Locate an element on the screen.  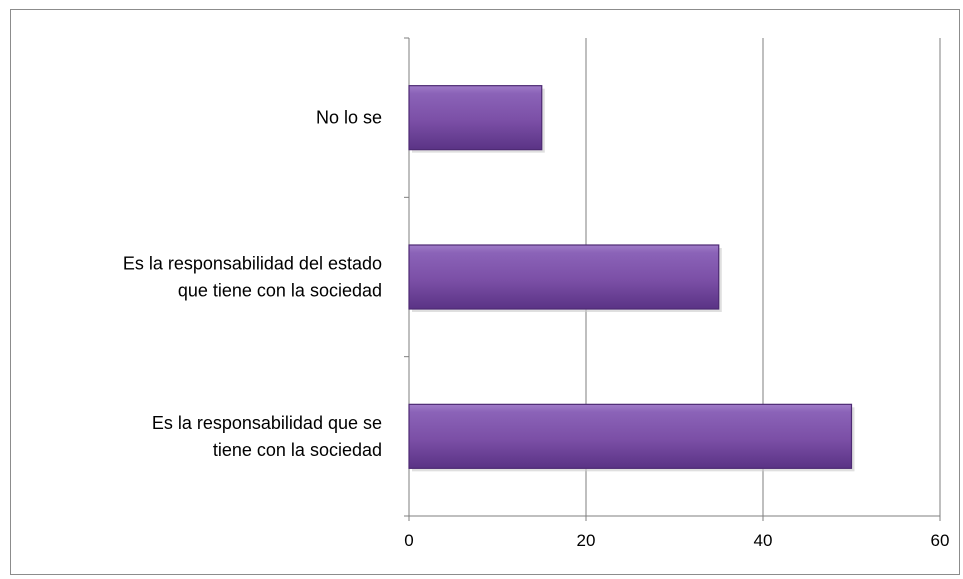
x-tick-label: 20 is located at coordinates (586, 540).